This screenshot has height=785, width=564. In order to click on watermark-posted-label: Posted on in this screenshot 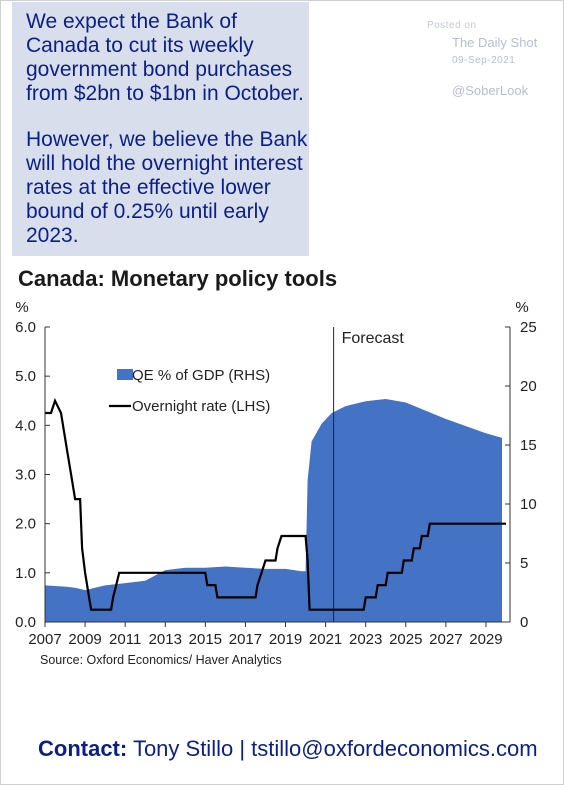, I will do `click(452, 25)`.